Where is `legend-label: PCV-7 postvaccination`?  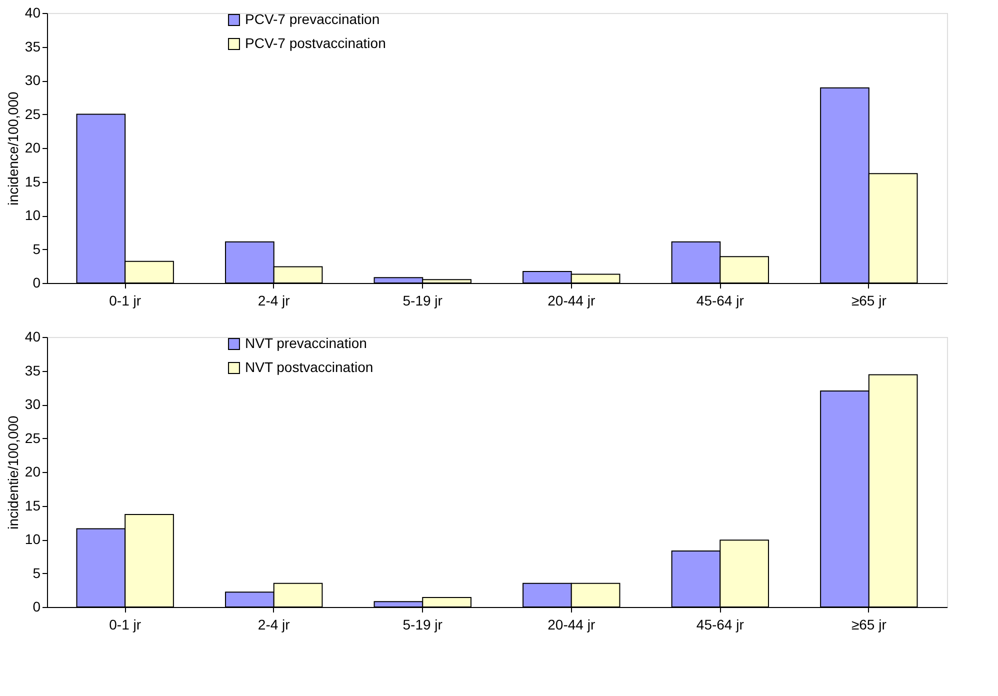 legend-label: PCV-7 postvaccination is located at coordinates (315, 43).